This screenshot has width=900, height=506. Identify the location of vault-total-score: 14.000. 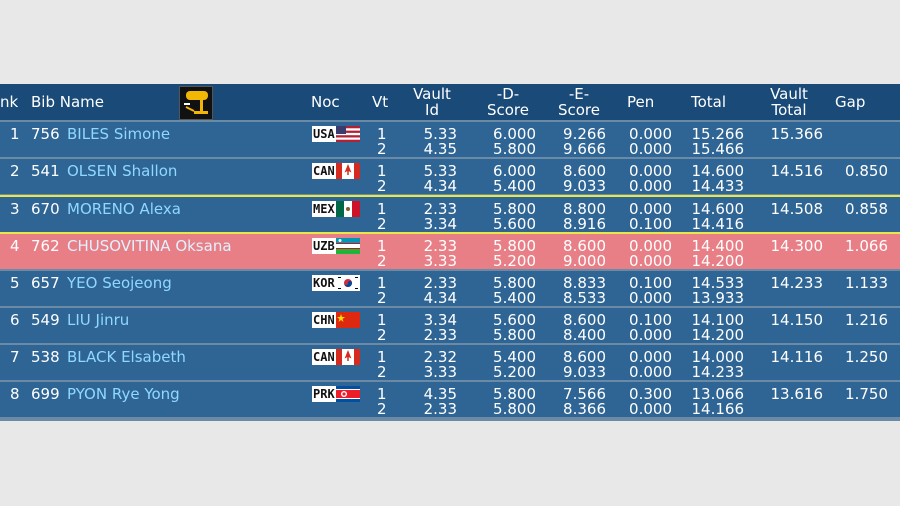
(718, 357).